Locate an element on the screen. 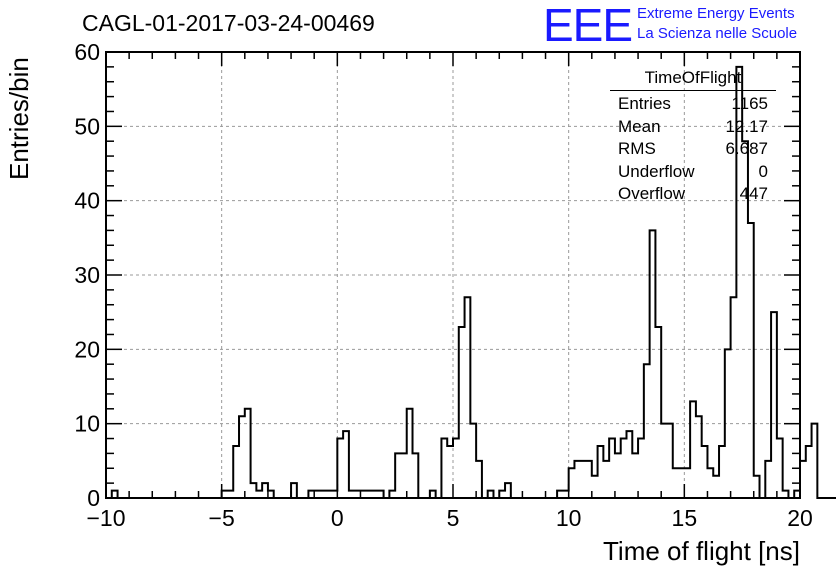  stats-value: 12.17 is located at coordinates (746, 126).